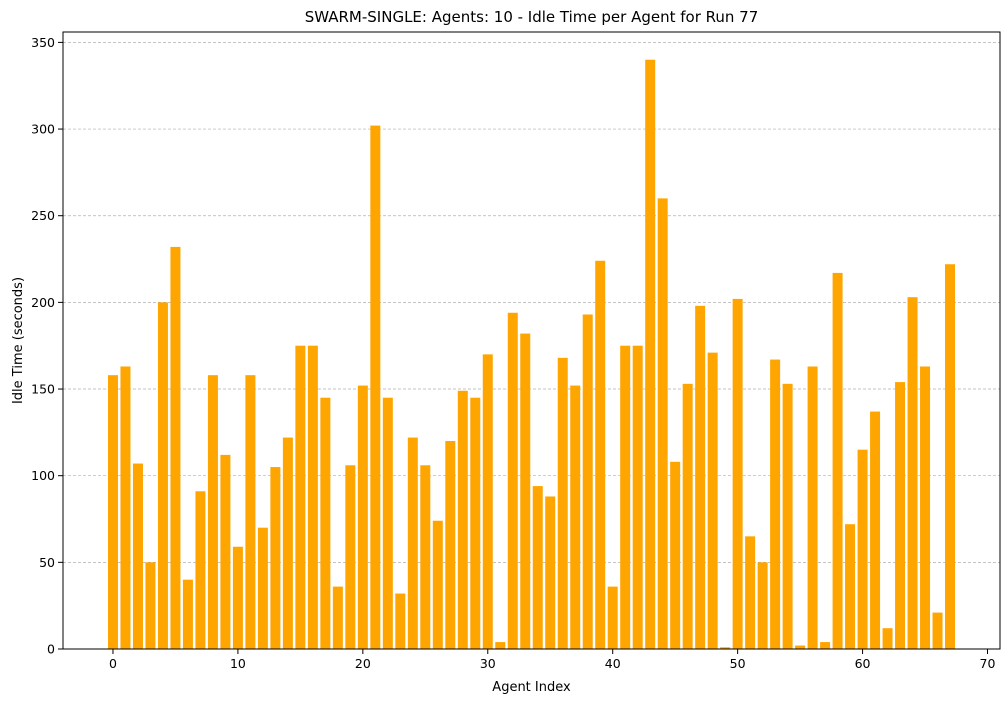 Image resolution: width=1005 pixels, height=701 pixels. I want to click on x-tick-label: 40, so click(613, 663).